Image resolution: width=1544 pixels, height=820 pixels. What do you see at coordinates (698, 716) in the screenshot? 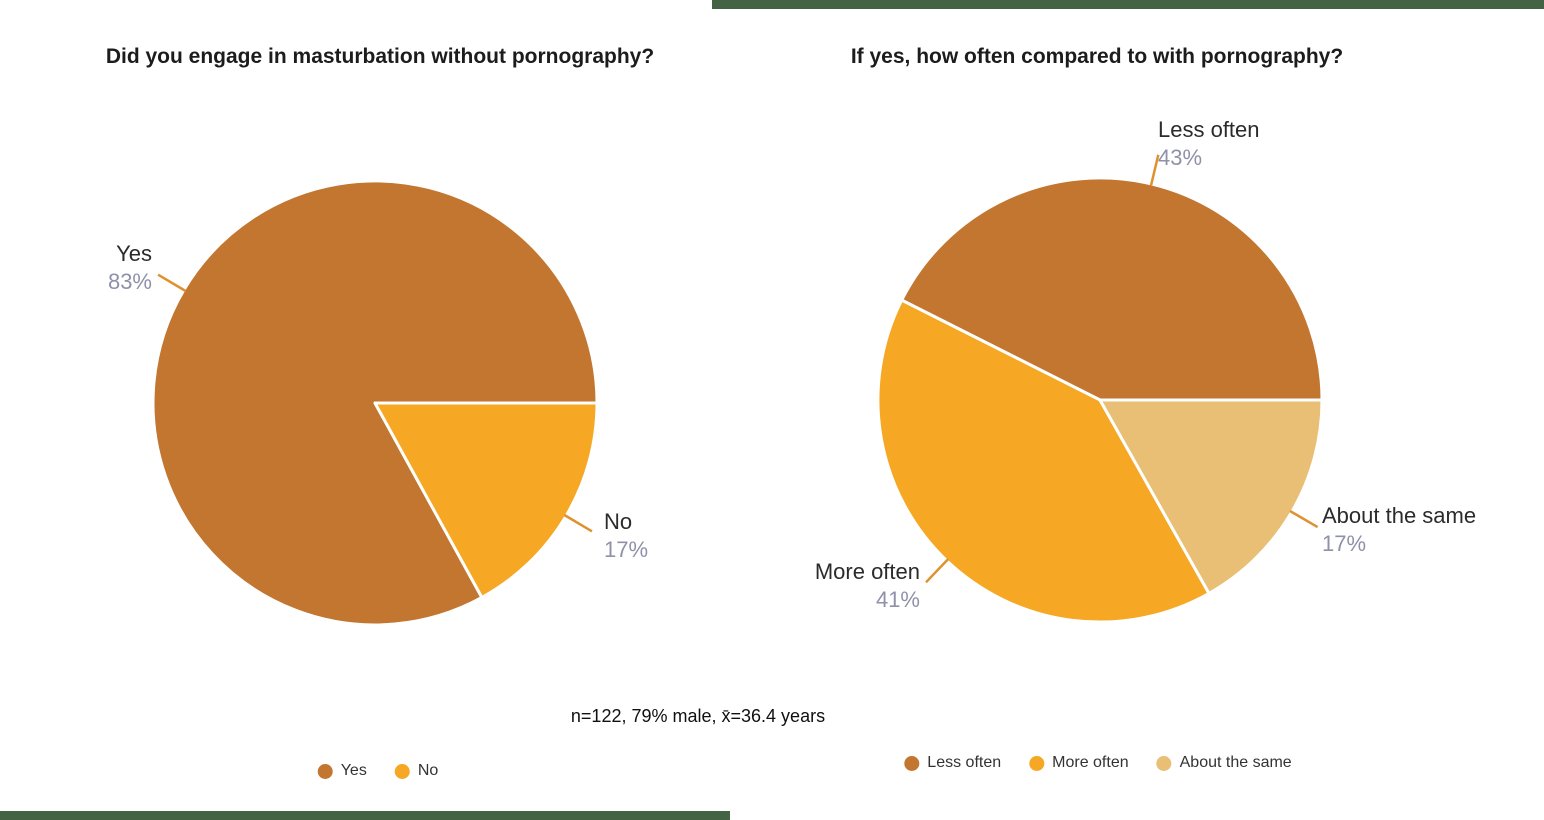
I see `sample-size-note: n=122, 79% male, x̄=36.4 years` at bounding box center [698, 716].